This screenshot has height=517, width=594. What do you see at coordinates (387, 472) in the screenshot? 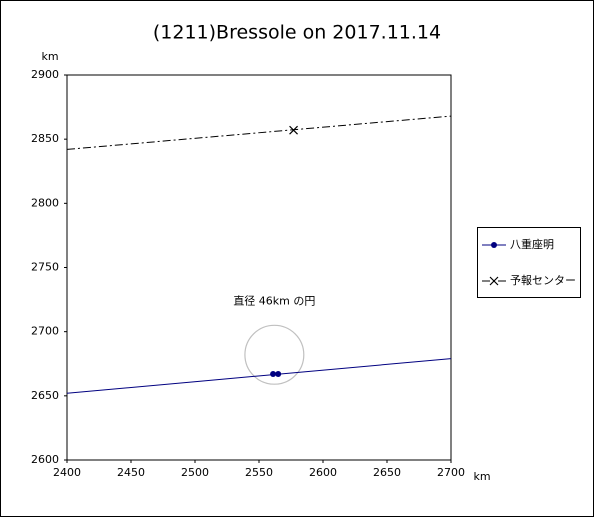
I see `x-tick-label: 2650` at bounding box center [387, 472].